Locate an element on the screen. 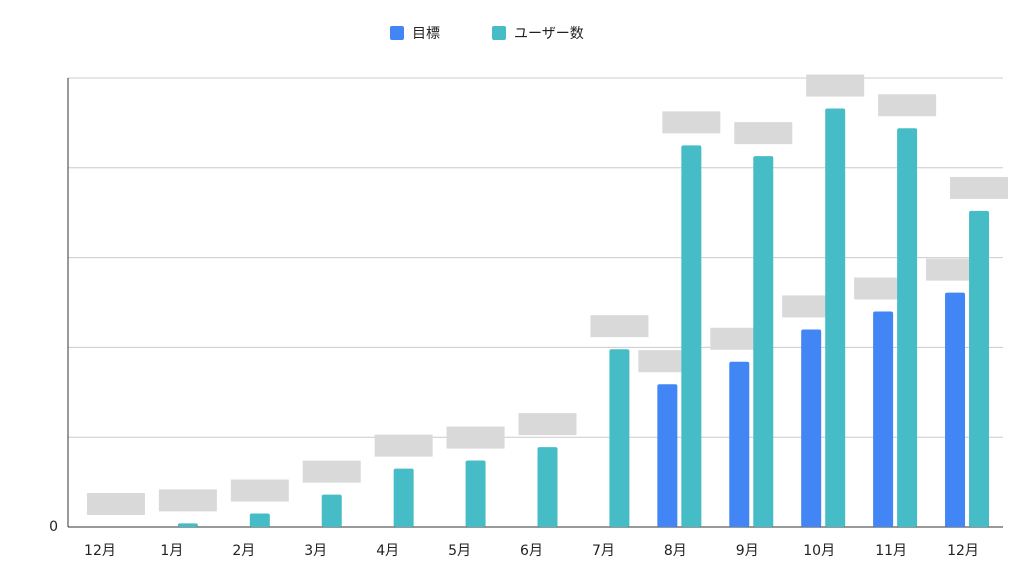 The width and height of the screenshot is (1023, 579). x-tick-label: 11月 is located at coordinates (891, 551).